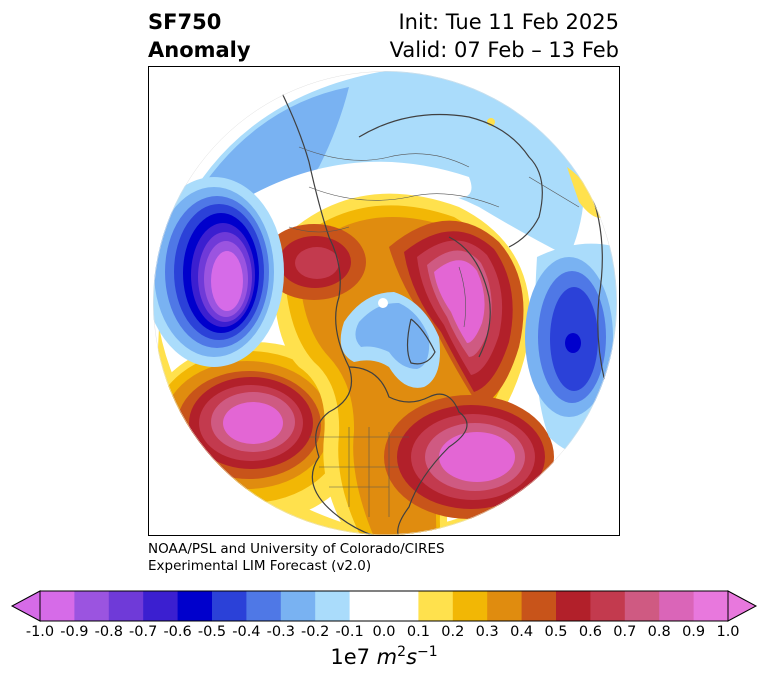  Describe the element at coordinates (143, 632) in the screenshot. I see `colorbar-tick-label: -0.7` at that location.